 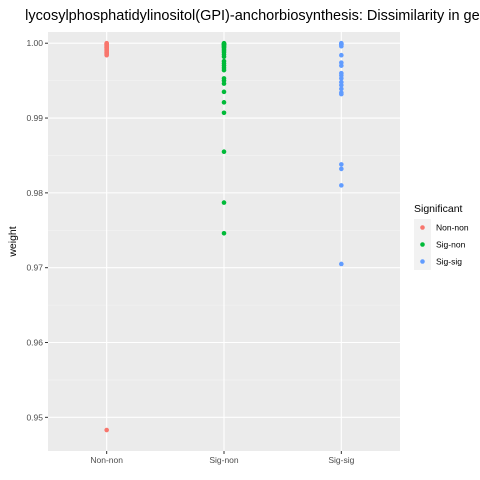 What do you see at coordinates (452, 228) in the screenshot?
I see `legend-label: Non-non` at bounding box center [452, 228].